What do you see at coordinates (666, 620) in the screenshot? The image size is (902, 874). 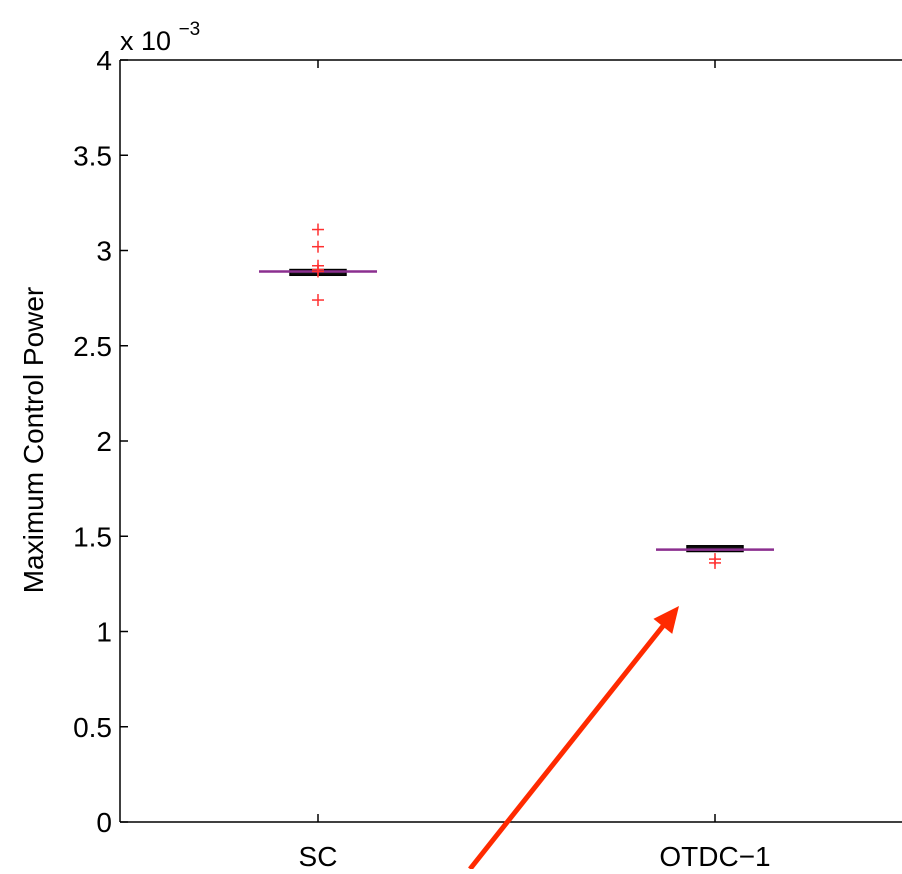 I see `arrow-head` at bounding box center [666, 620].